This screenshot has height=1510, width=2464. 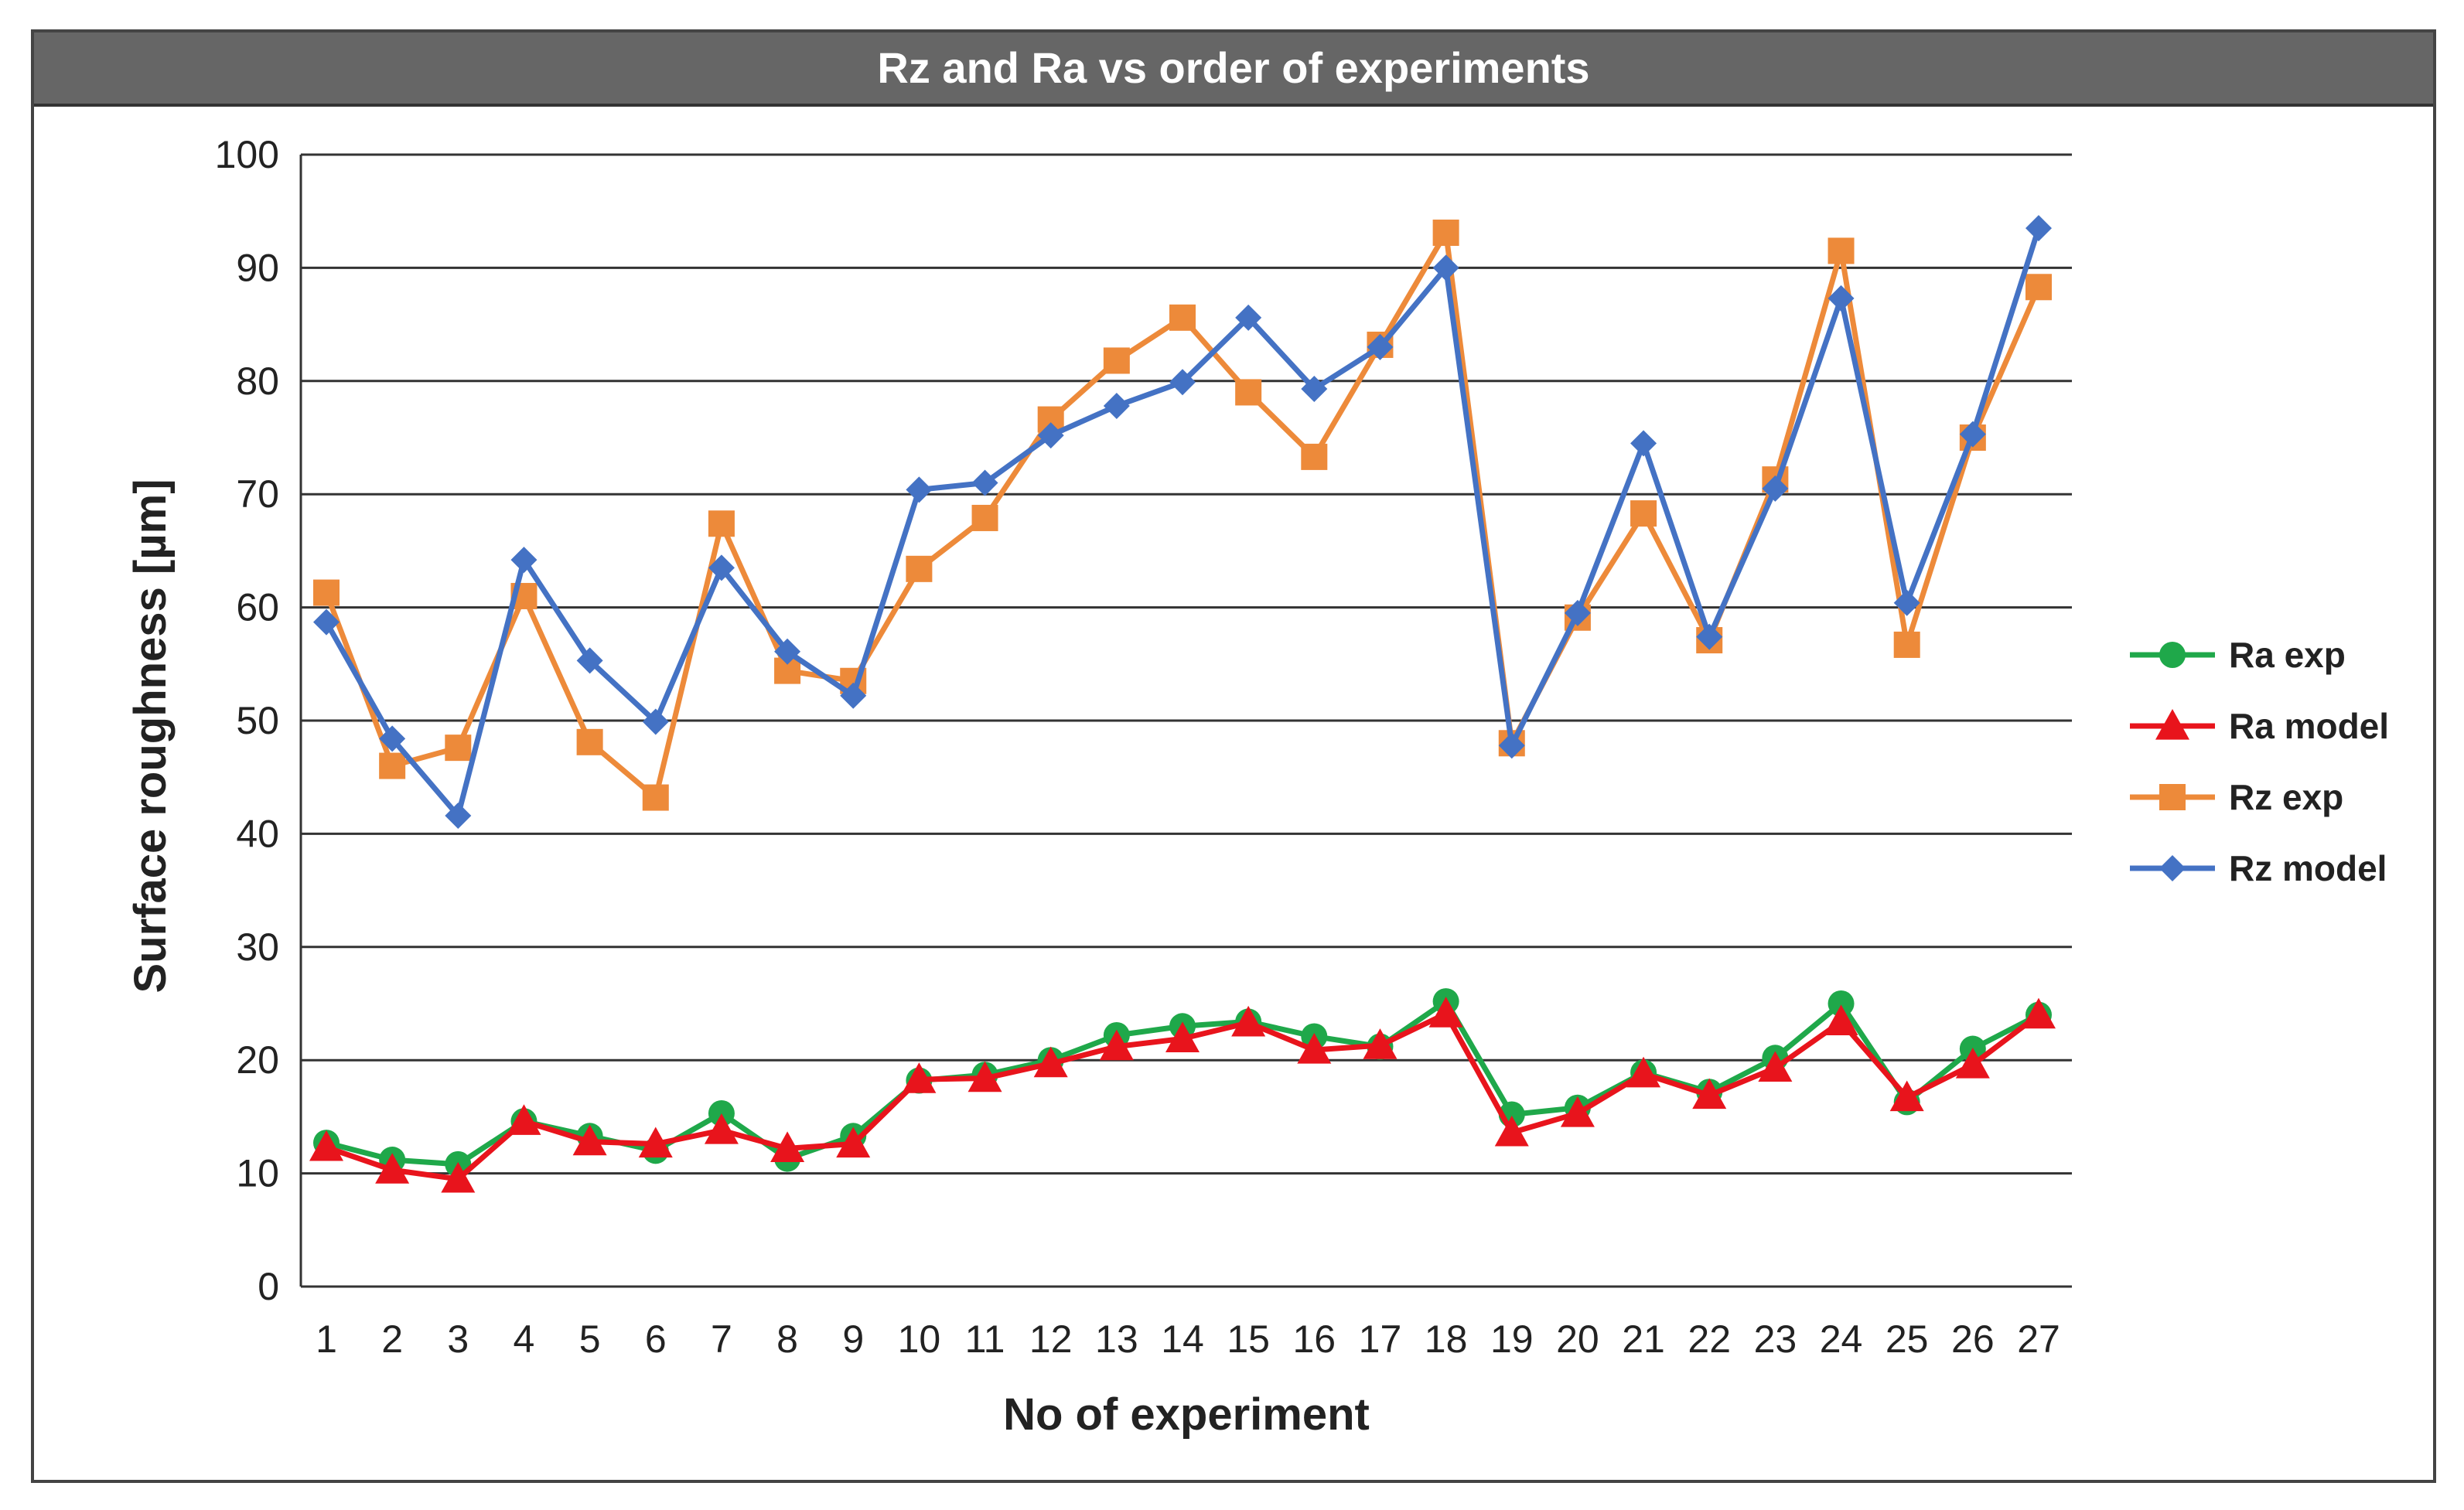 I want to click on legend-item-rz-exp: Rz exp, so click(x=2236, y=797).